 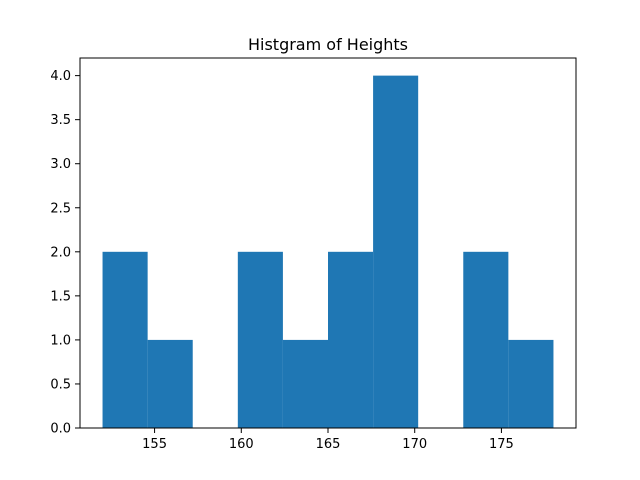 What do you see at coordinates (328, 44) in the screenshot?
I see `chart-title: Histgram of Heights` at bounding box center [328, 44].